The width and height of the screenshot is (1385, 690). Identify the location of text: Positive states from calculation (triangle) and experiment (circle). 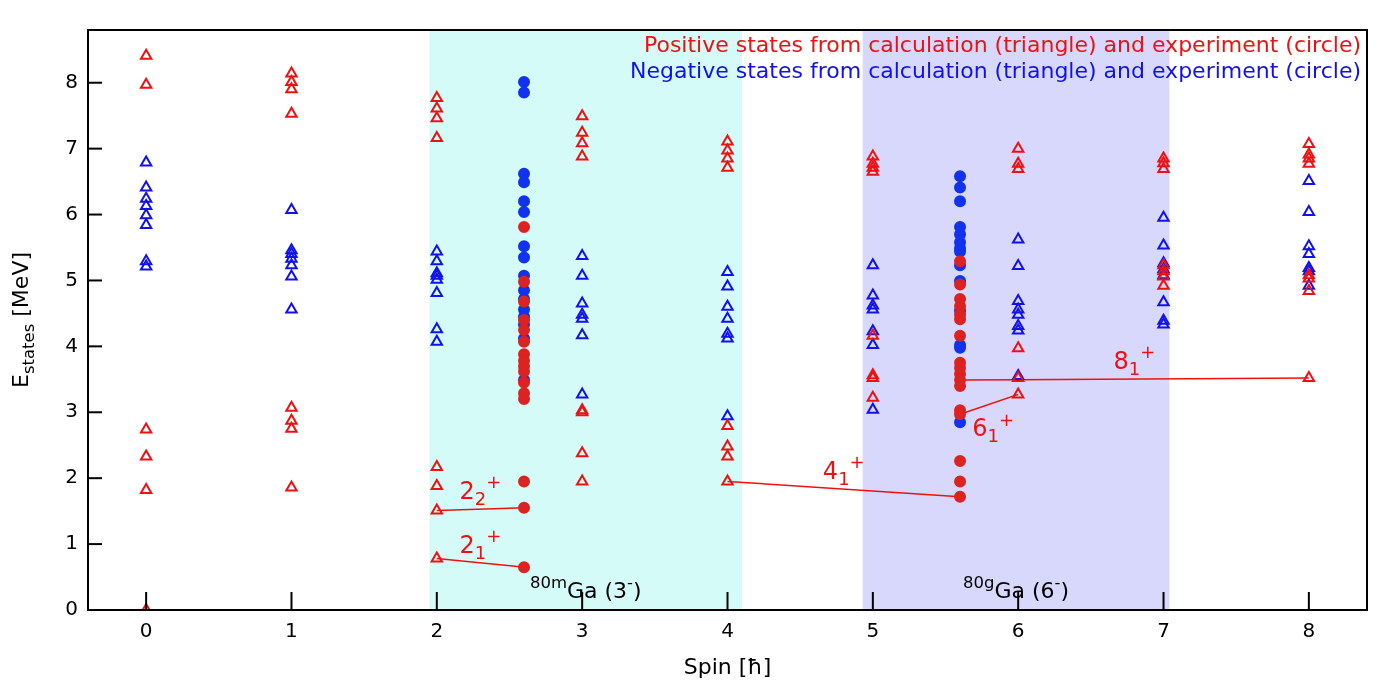
(1002, 44).